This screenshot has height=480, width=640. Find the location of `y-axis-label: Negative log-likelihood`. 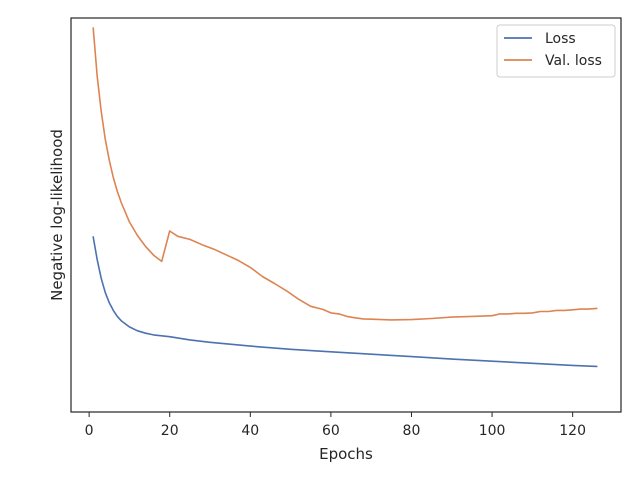

y-axis-label: Negative log-likelihood is located at coordinates (57, 215).